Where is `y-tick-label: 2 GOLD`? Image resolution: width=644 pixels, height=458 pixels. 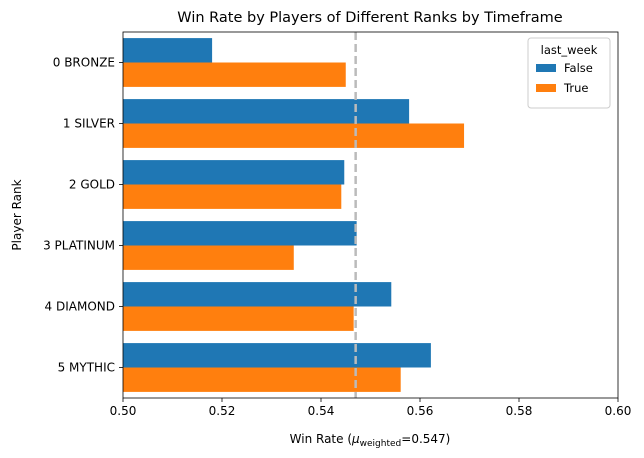
y-tick-label: 2 GOLD is located at coordinates (92, 185).